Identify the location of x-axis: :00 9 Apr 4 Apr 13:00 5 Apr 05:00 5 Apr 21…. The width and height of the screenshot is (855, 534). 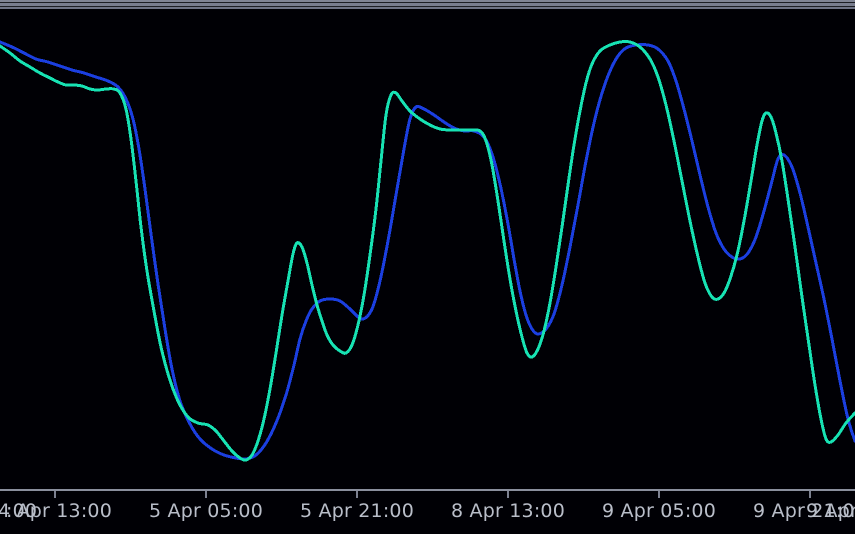
(427, 510).